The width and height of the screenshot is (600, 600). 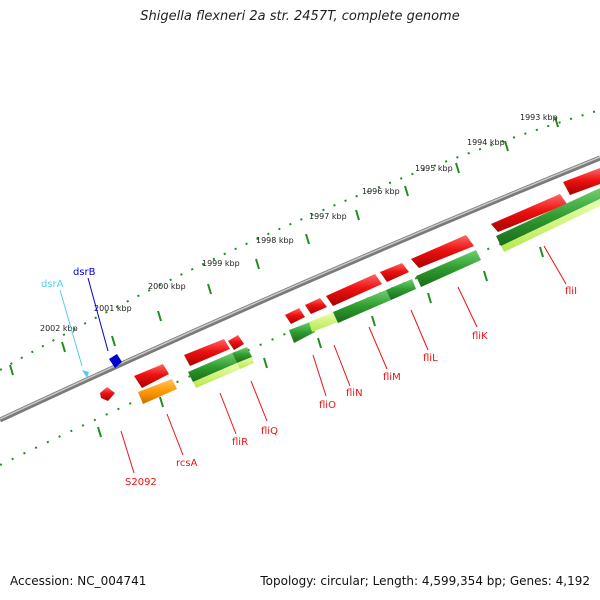 I want to click on scale-label-2000: 2000 kbp, so click(x=167, y=286).